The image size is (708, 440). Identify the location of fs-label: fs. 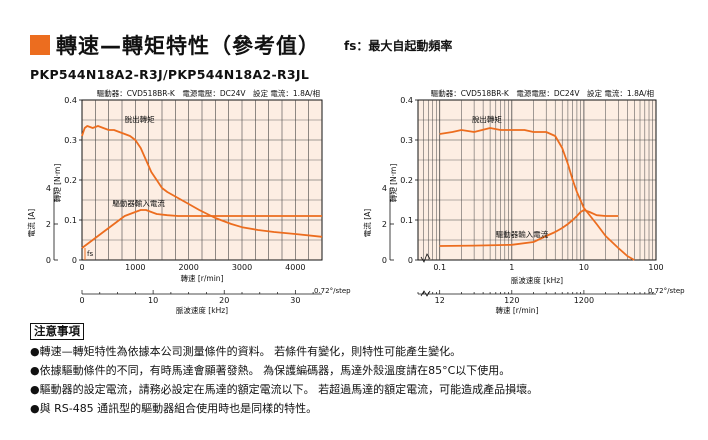
(90, 254).